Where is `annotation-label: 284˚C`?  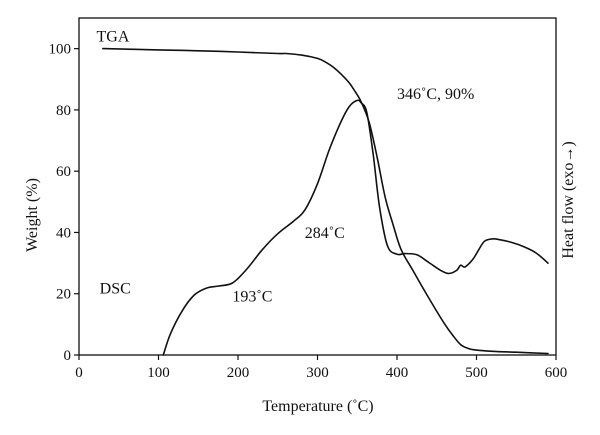 annotation-label: 284˚C is located at coordinates (325, 233).